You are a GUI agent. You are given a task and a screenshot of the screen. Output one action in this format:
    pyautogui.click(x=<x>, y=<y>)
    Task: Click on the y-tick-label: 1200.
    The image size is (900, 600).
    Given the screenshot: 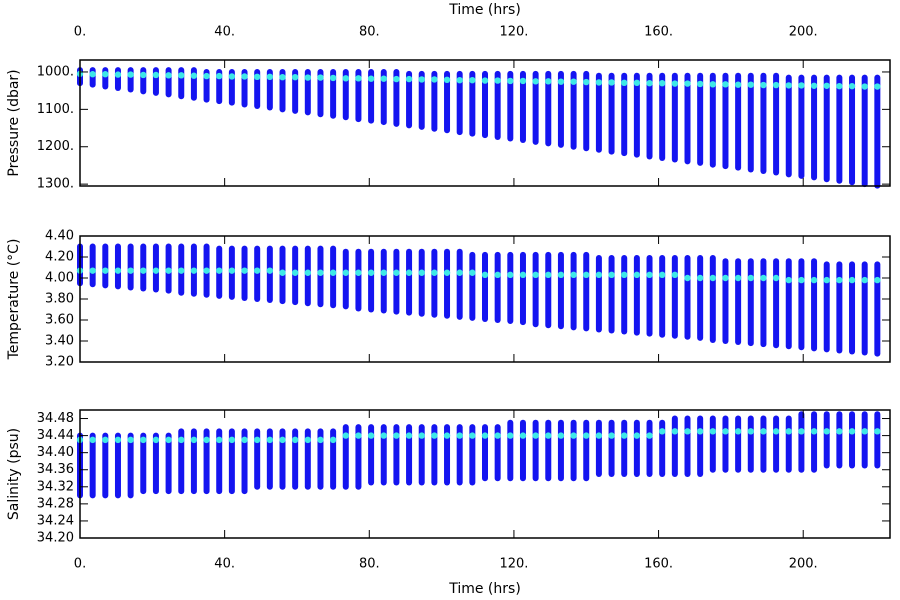 What is the action you would take?
    pyautogui.click(x=55, y=146)
    